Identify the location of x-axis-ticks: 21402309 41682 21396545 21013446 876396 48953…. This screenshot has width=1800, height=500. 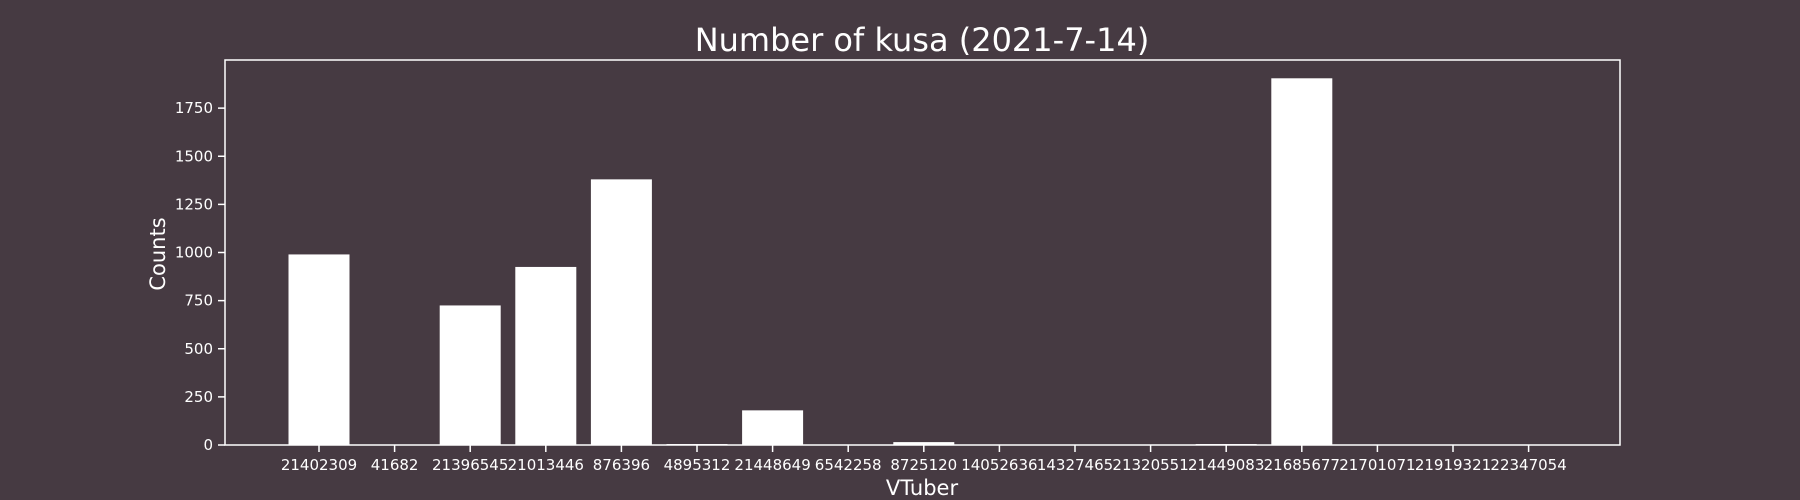
(924, 459).